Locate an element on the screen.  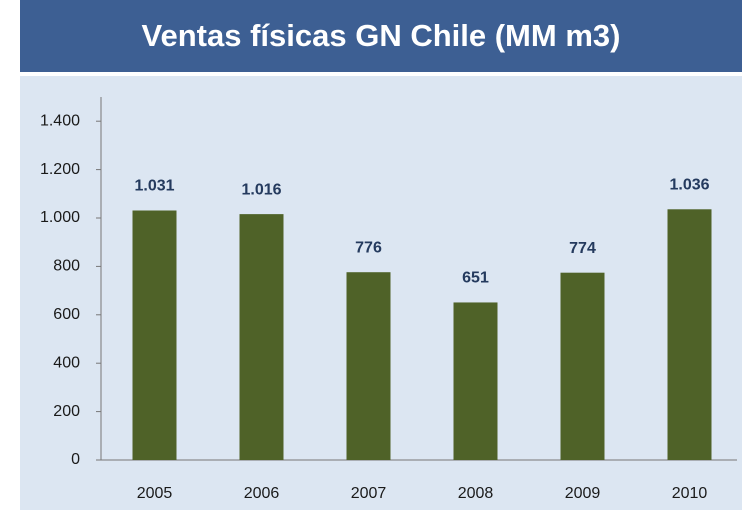
y-tick-label: 1.400 is located at coordinates (60, 120).